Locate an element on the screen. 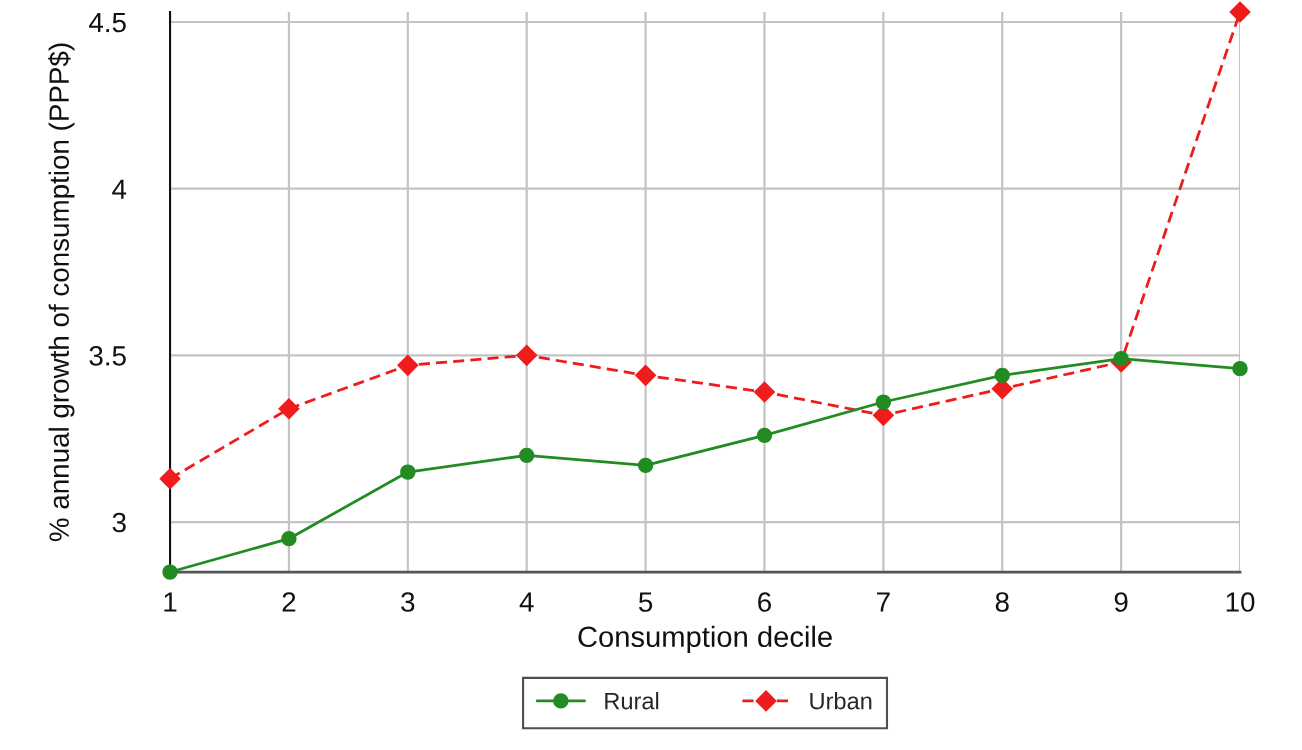  x-axis-title: Consumption decile is located at coordinates (705, 639).